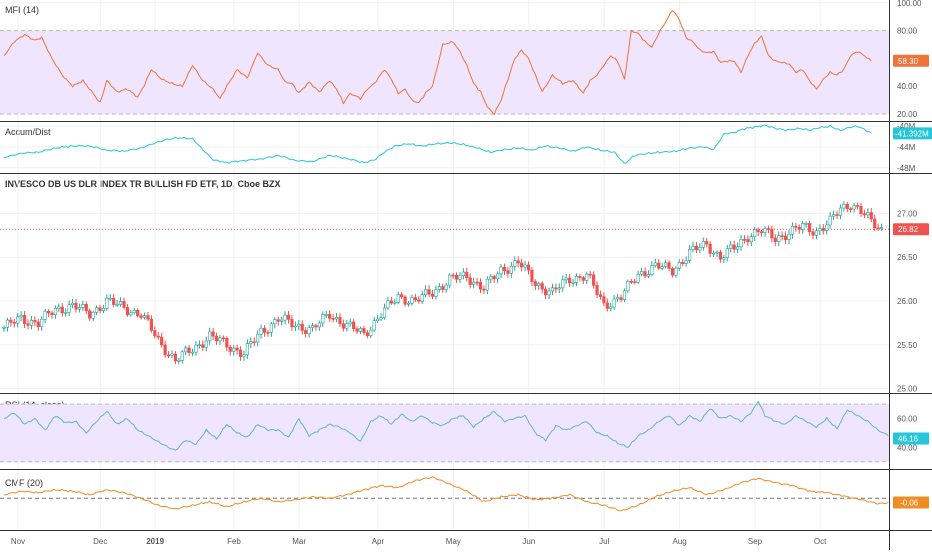  I want to click on x-tick-label: May, so click(453, 541).